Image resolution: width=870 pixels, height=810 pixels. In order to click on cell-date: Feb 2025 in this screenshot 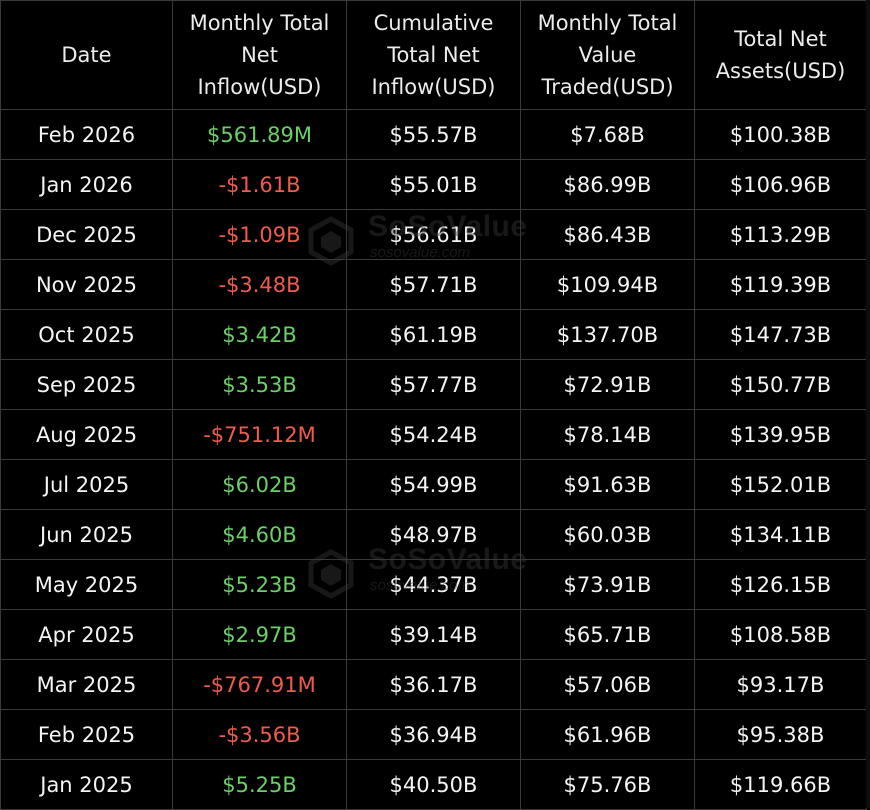, I will do `click(86, 734)`.